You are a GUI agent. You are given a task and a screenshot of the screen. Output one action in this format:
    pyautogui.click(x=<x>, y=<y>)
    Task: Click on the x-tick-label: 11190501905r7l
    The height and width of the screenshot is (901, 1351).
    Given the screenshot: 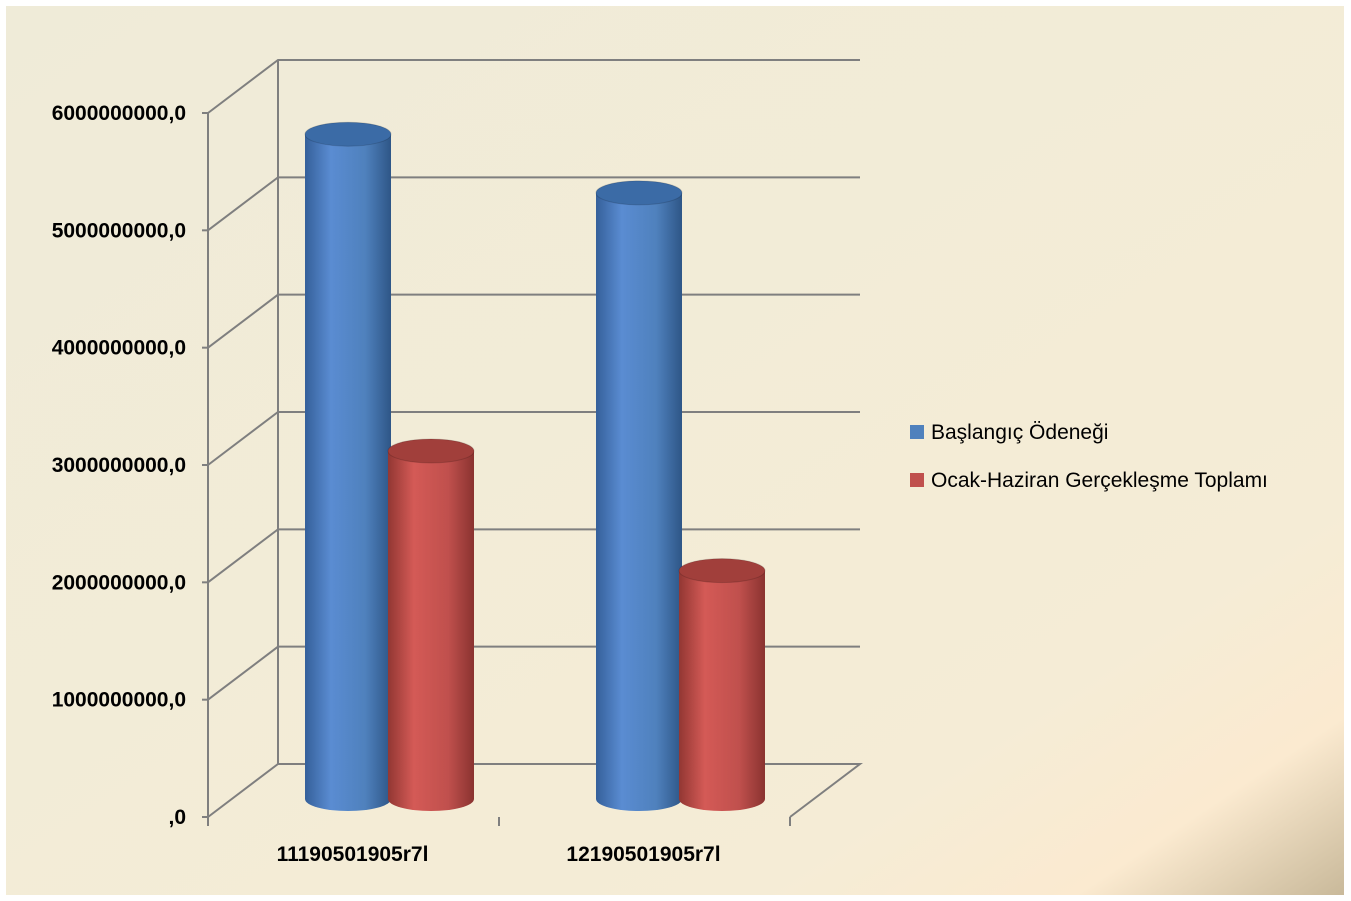 What is the action you would take?
    pyautogui.click(x=353, y=854)
    